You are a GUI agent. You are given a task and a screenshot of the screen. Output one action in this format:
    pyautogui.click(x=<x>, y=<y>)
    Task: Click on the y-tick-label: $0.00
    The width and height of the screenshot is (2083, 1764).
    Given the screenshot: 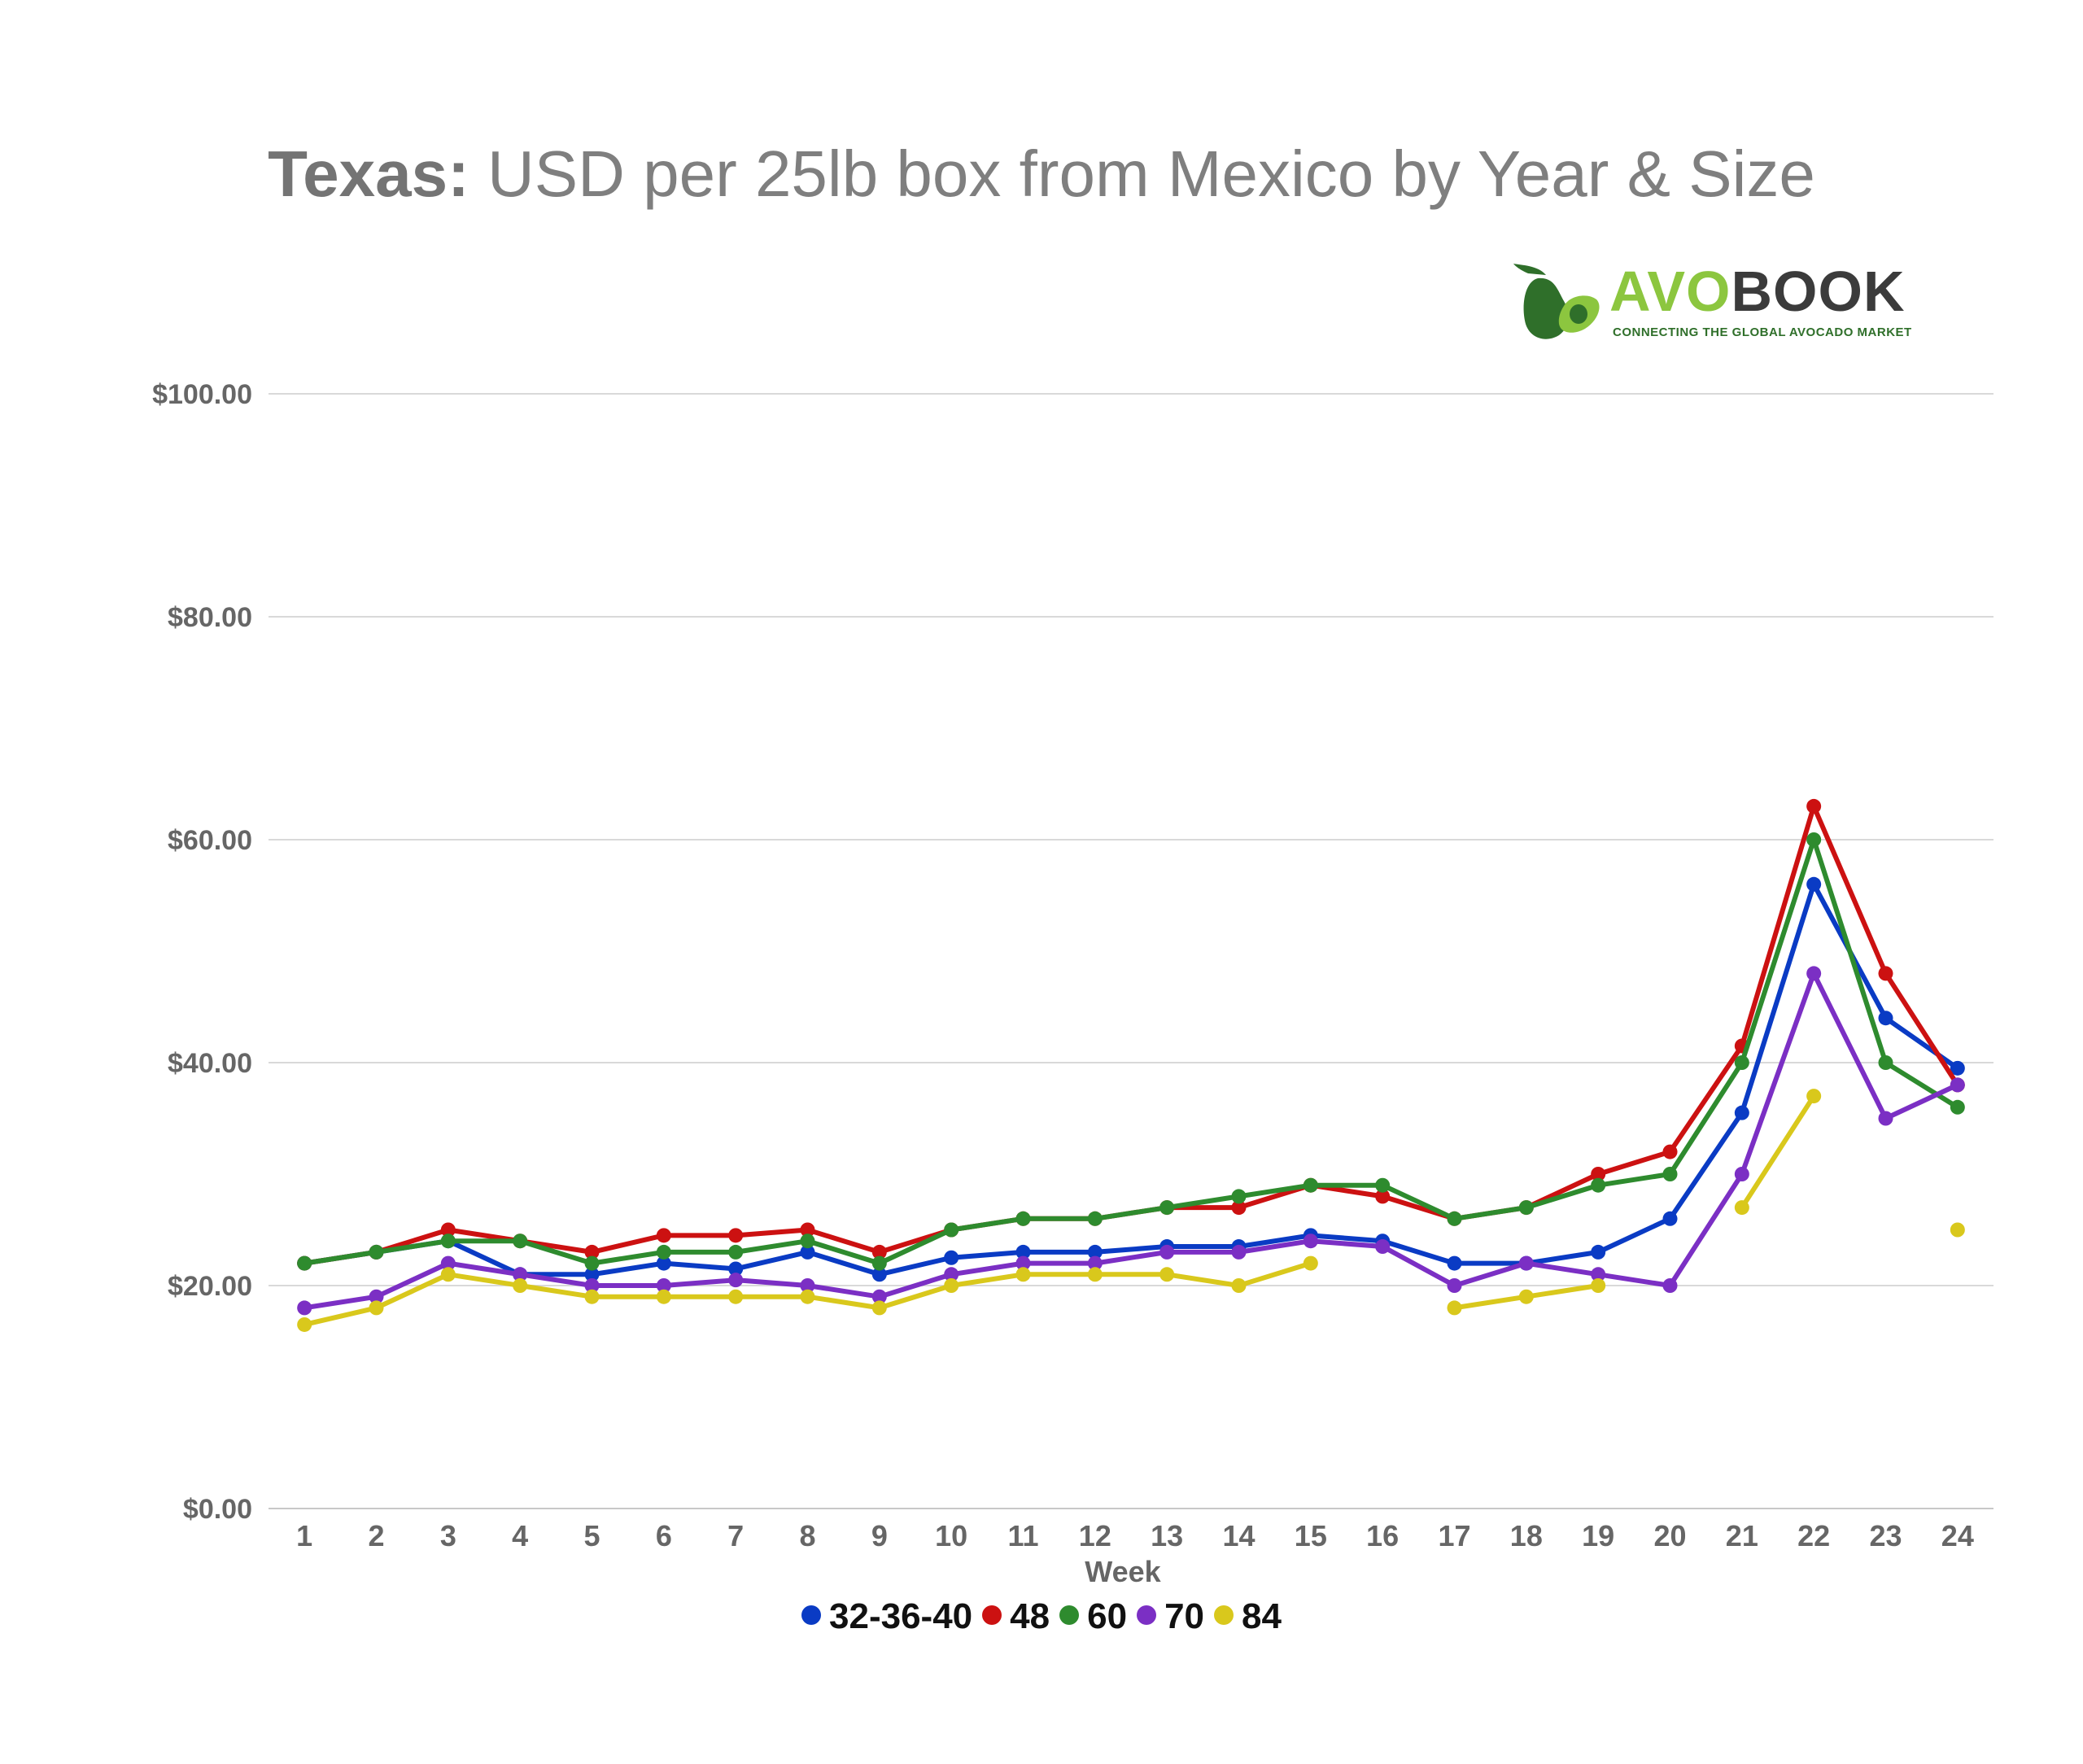 What is the action you would take?
    pyautogui.click(x=217, y=1509)
    